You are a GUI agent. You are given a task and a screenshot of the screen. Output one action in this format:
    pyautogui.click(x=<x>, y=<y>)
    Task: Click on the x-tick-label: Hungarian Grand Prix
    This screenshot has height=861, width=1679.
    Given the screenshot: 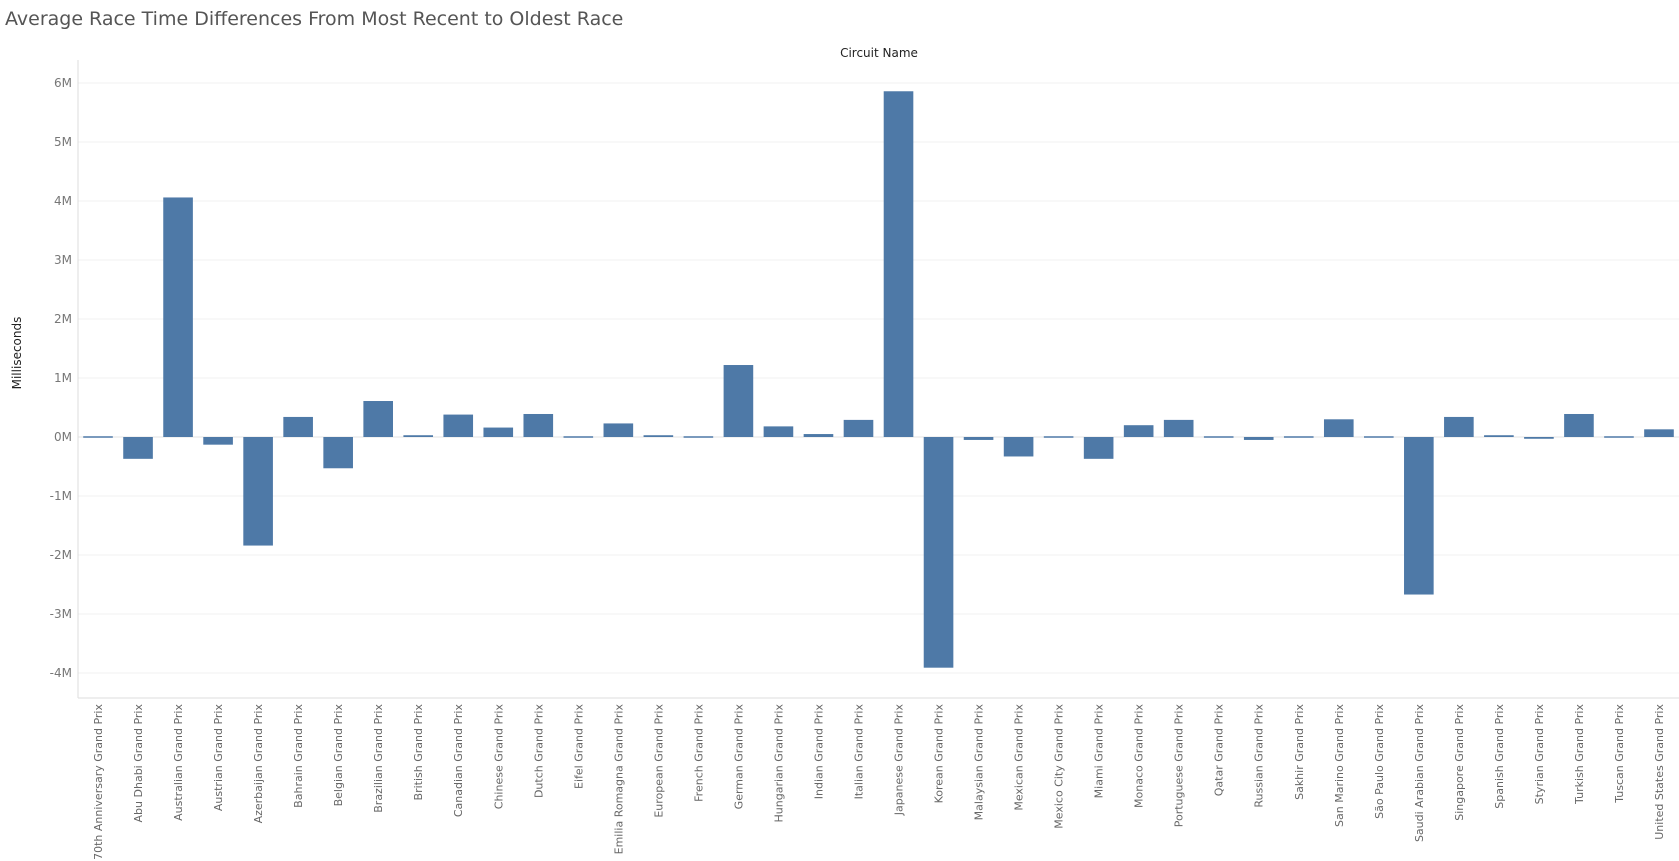 What is the action you would take?
    pyautogui.click(x=778, y=763)
    